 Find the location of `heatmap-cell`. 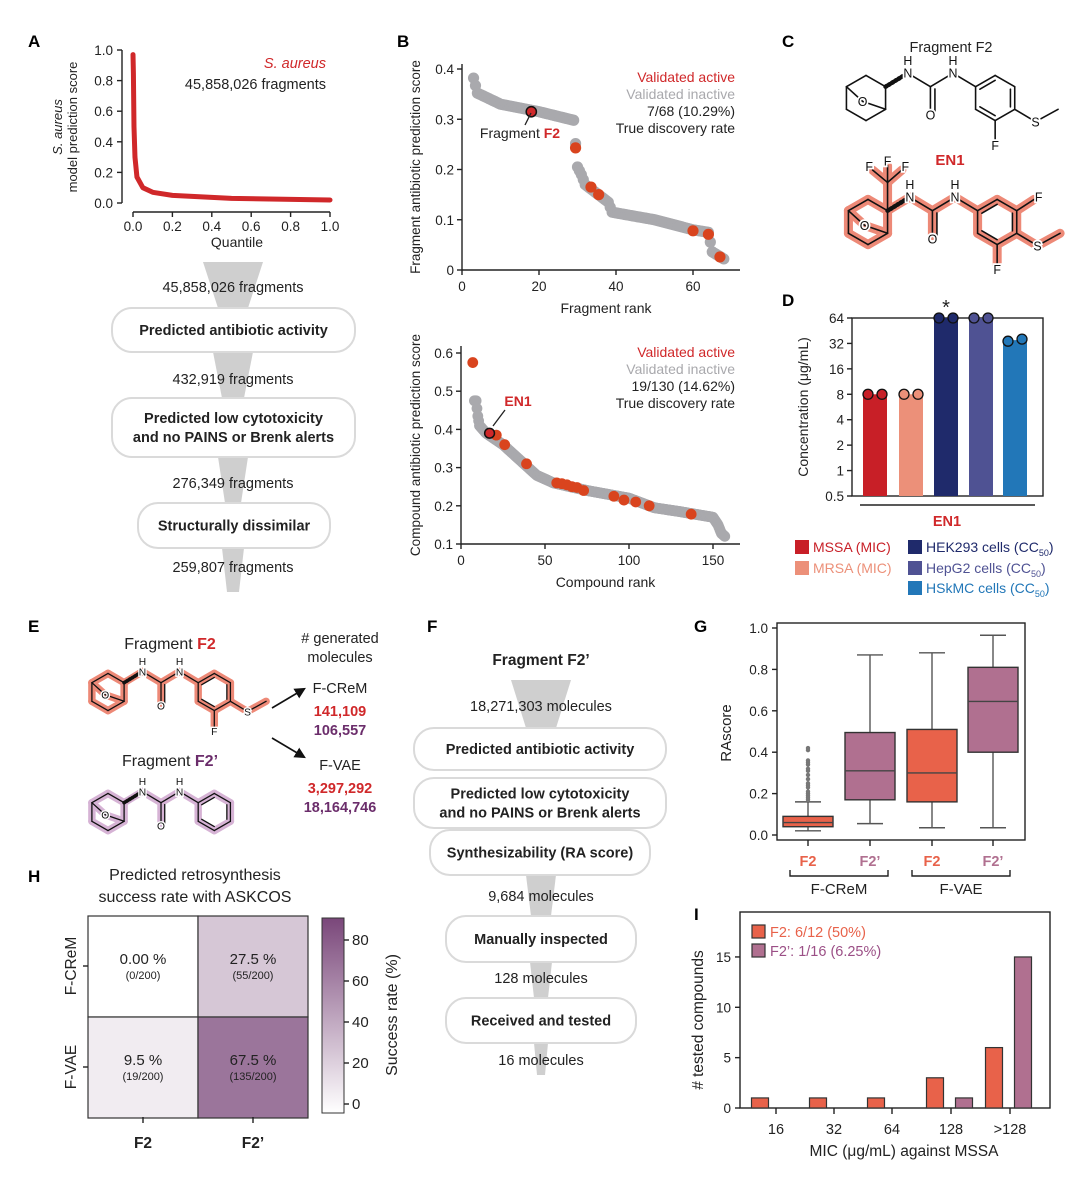

heatmap-cell is located at coordinates (253, 966).